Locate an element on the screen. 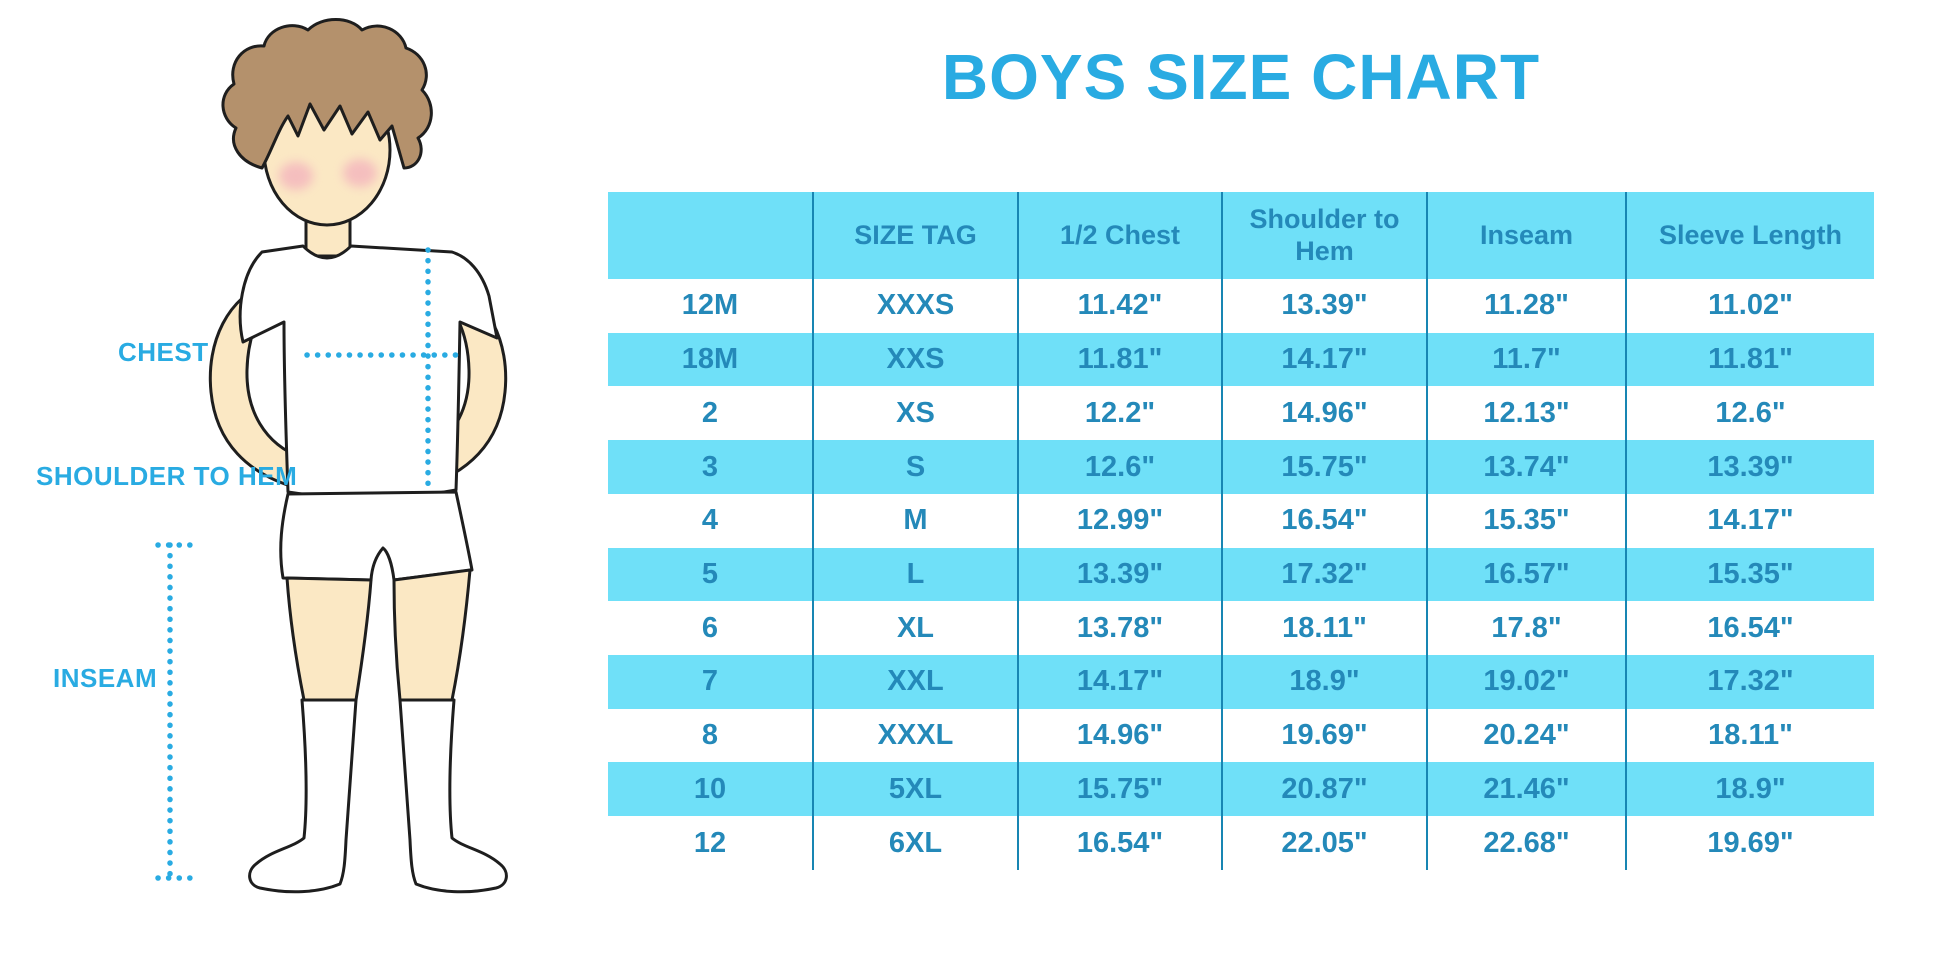 This screenshot has height=973, width=1946. table-row: 4 M 12.99" 16.54" 15.35" 14.17" is located at coordinates (1241, 520).